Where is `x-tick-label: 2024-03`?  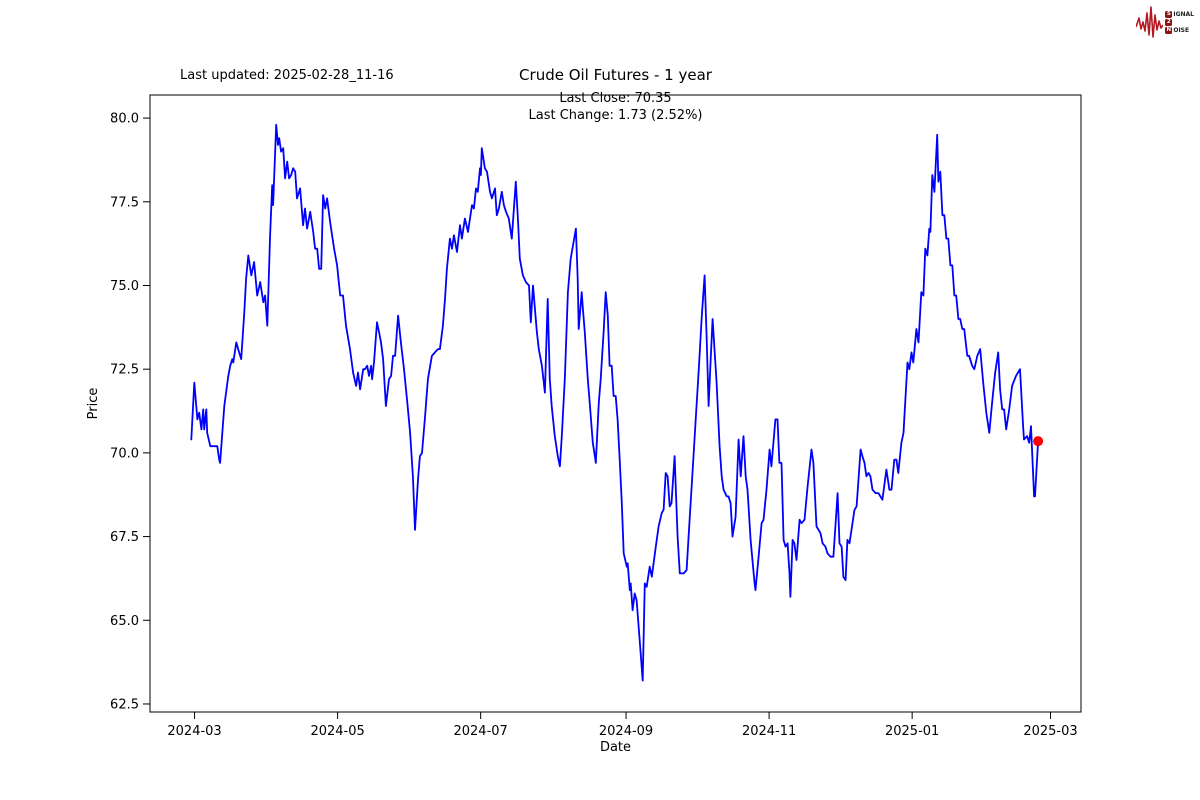
x-tick-label: 2024-03 is located at coordinates (194, 731).